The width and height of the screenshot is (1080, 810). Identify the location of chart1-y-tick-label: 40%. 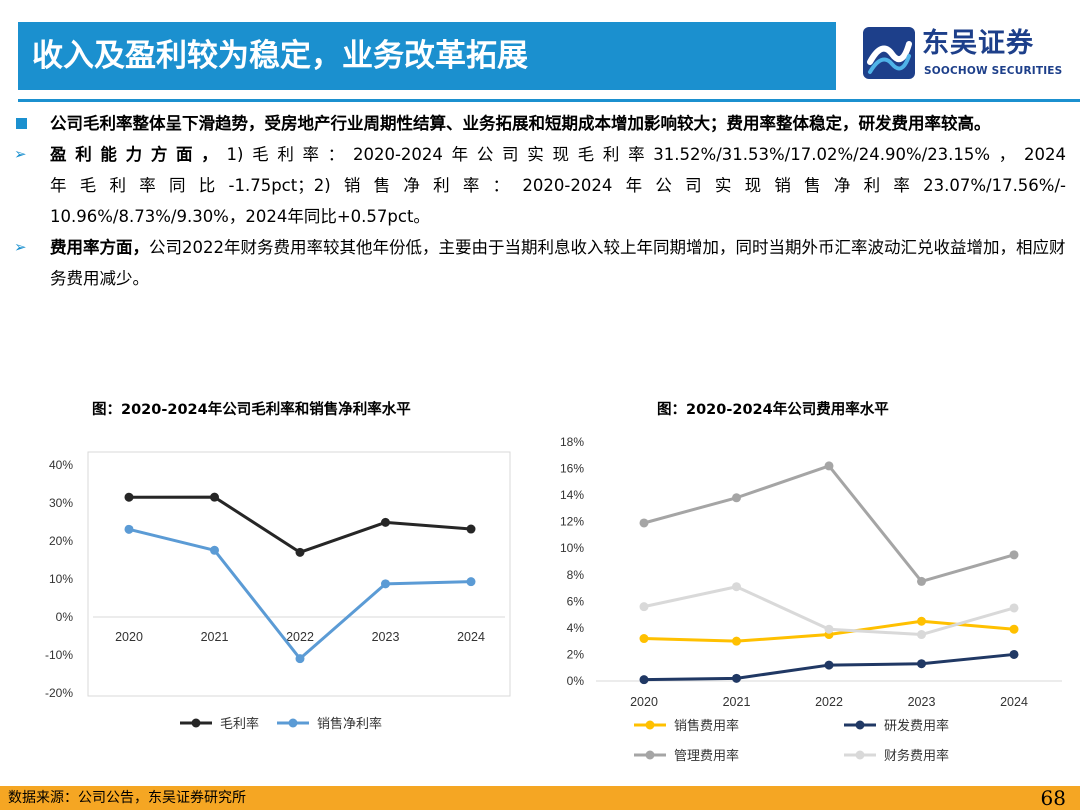
(61, 465).